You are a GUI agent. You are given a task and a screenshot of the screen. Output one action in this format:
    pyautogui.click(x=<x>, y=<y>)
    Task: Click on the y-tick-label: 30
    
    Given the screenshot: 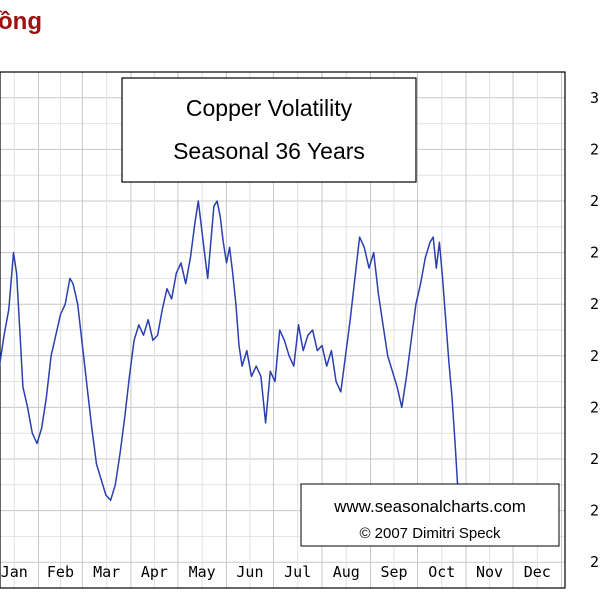 What is the action you would take?
    pyautogui.click(x=595, y=98)
    